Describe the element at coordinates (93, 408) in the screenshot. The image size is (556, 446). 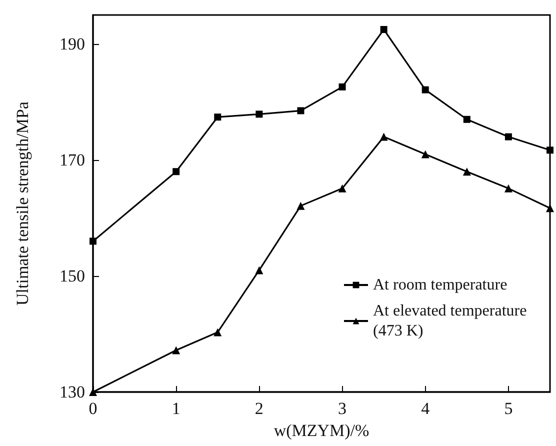
I see `x-tick-label: 0` at that location.